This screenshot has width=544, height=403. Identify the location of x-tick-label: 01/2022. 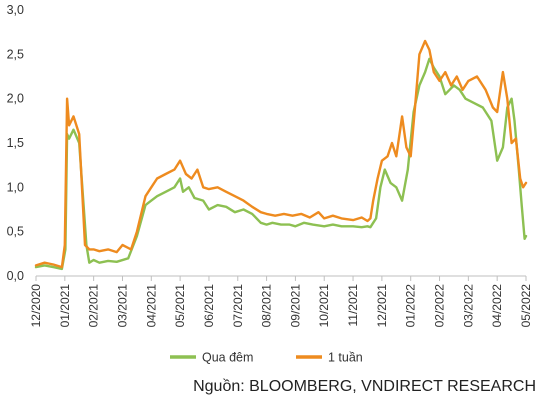
(411, 306).